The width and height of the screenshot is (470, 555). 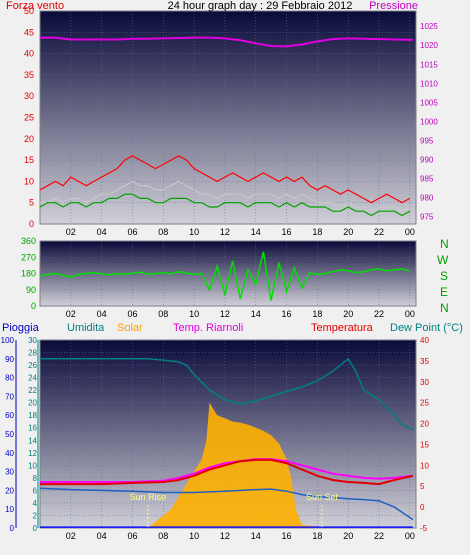 I want to click on pressure-y-tick: 1010, so click(x=429, y=83).